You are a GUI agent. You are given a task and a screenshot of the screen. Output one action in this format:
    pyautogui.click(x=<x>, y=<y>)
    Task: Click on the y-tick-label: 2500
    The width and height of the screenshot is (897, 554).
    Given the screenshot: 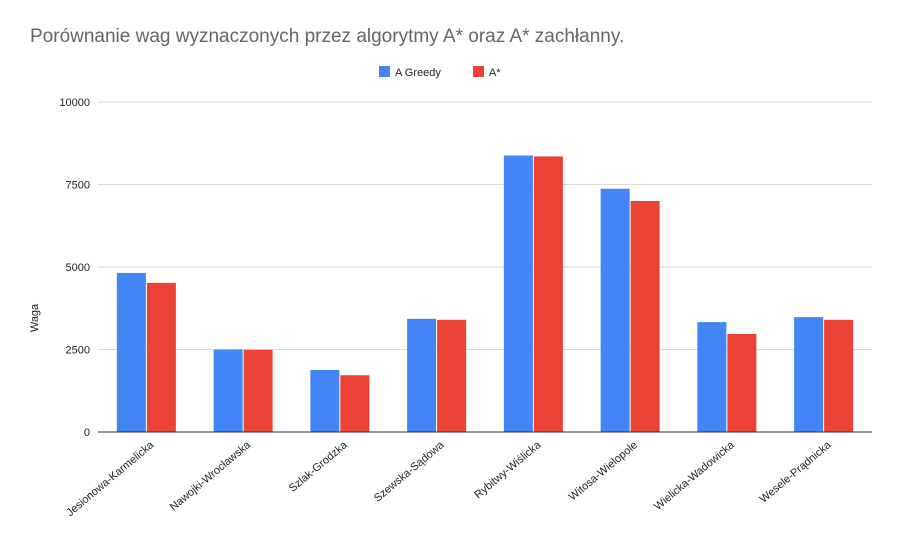 What is the action you would take?
    pyautogui.click(x=78, y=351)
    